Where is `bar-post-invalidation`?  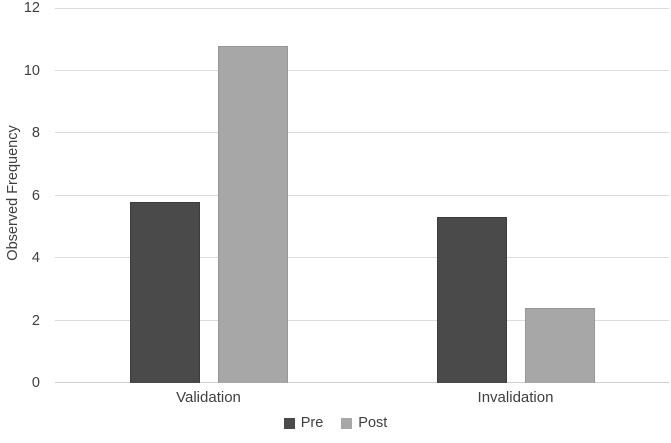 bar-post-invalidation is located at coordinates (559, 345).